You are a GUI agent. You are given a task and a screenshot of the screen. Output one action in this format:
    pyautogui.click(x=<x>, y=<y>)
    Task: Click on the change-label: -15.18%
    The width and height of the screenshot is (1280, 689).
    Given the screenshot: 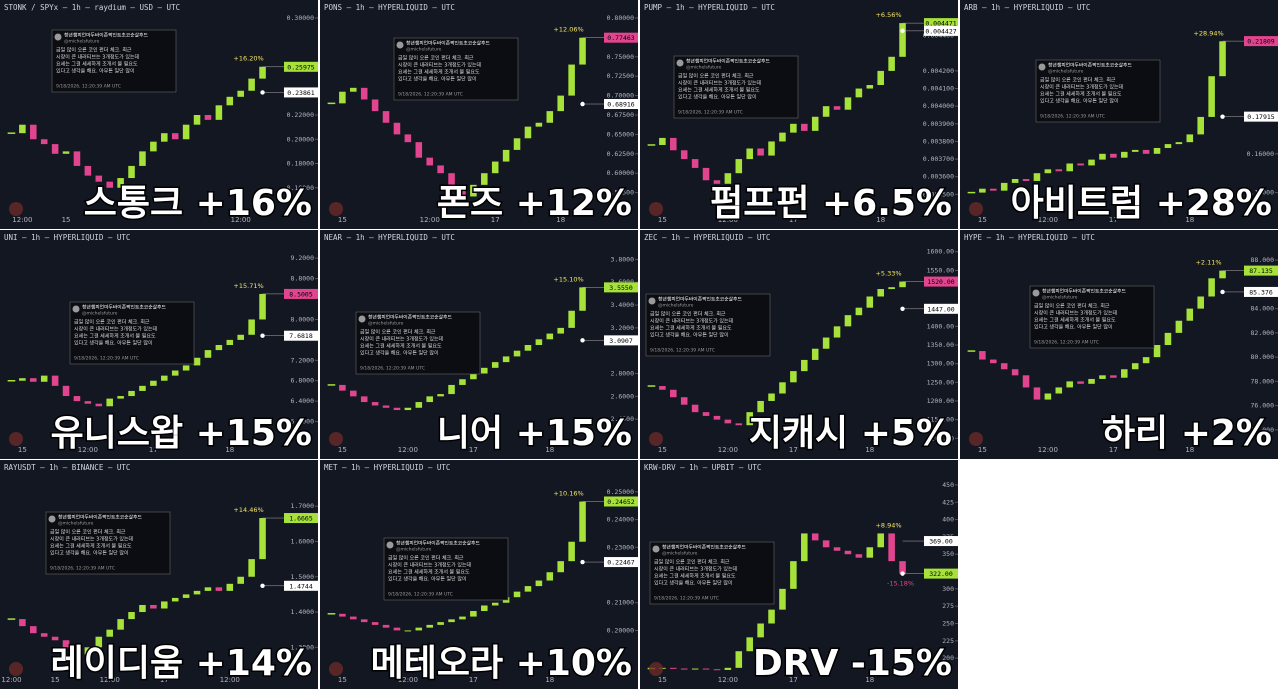 What is the action you would take?
    pyautogui.click(x=900, y=584)
    